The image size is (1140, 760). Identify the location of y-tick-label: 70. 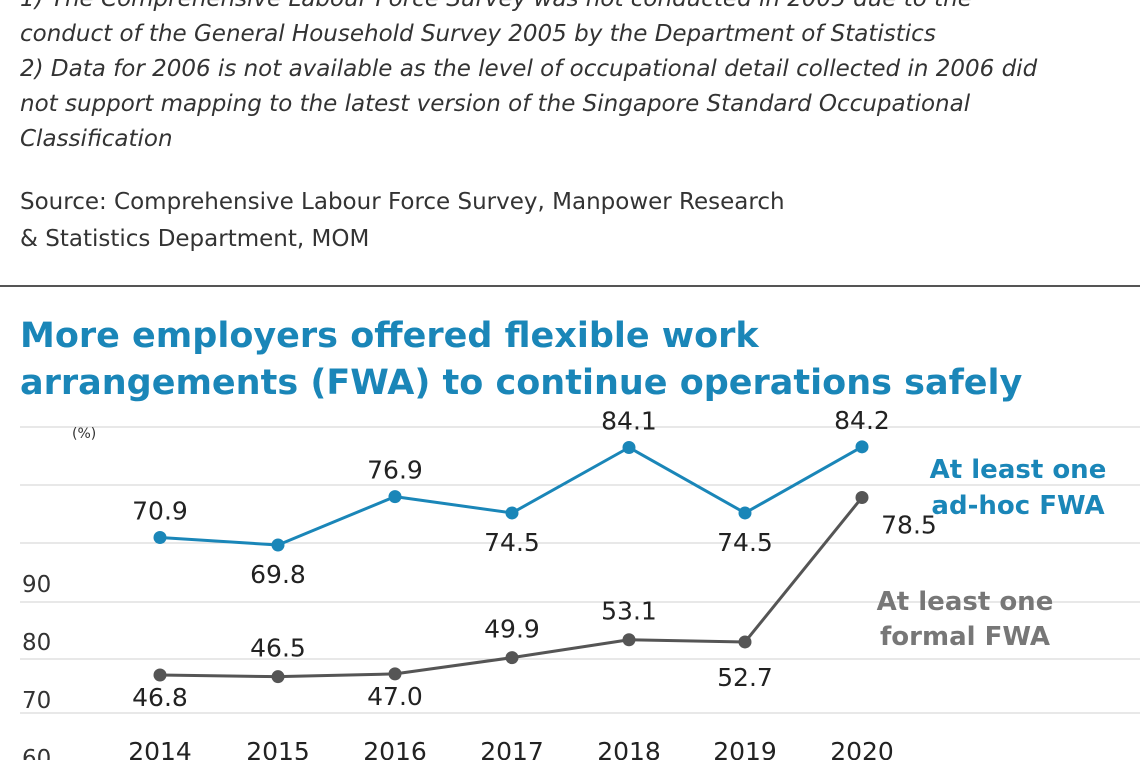
(36, 701).